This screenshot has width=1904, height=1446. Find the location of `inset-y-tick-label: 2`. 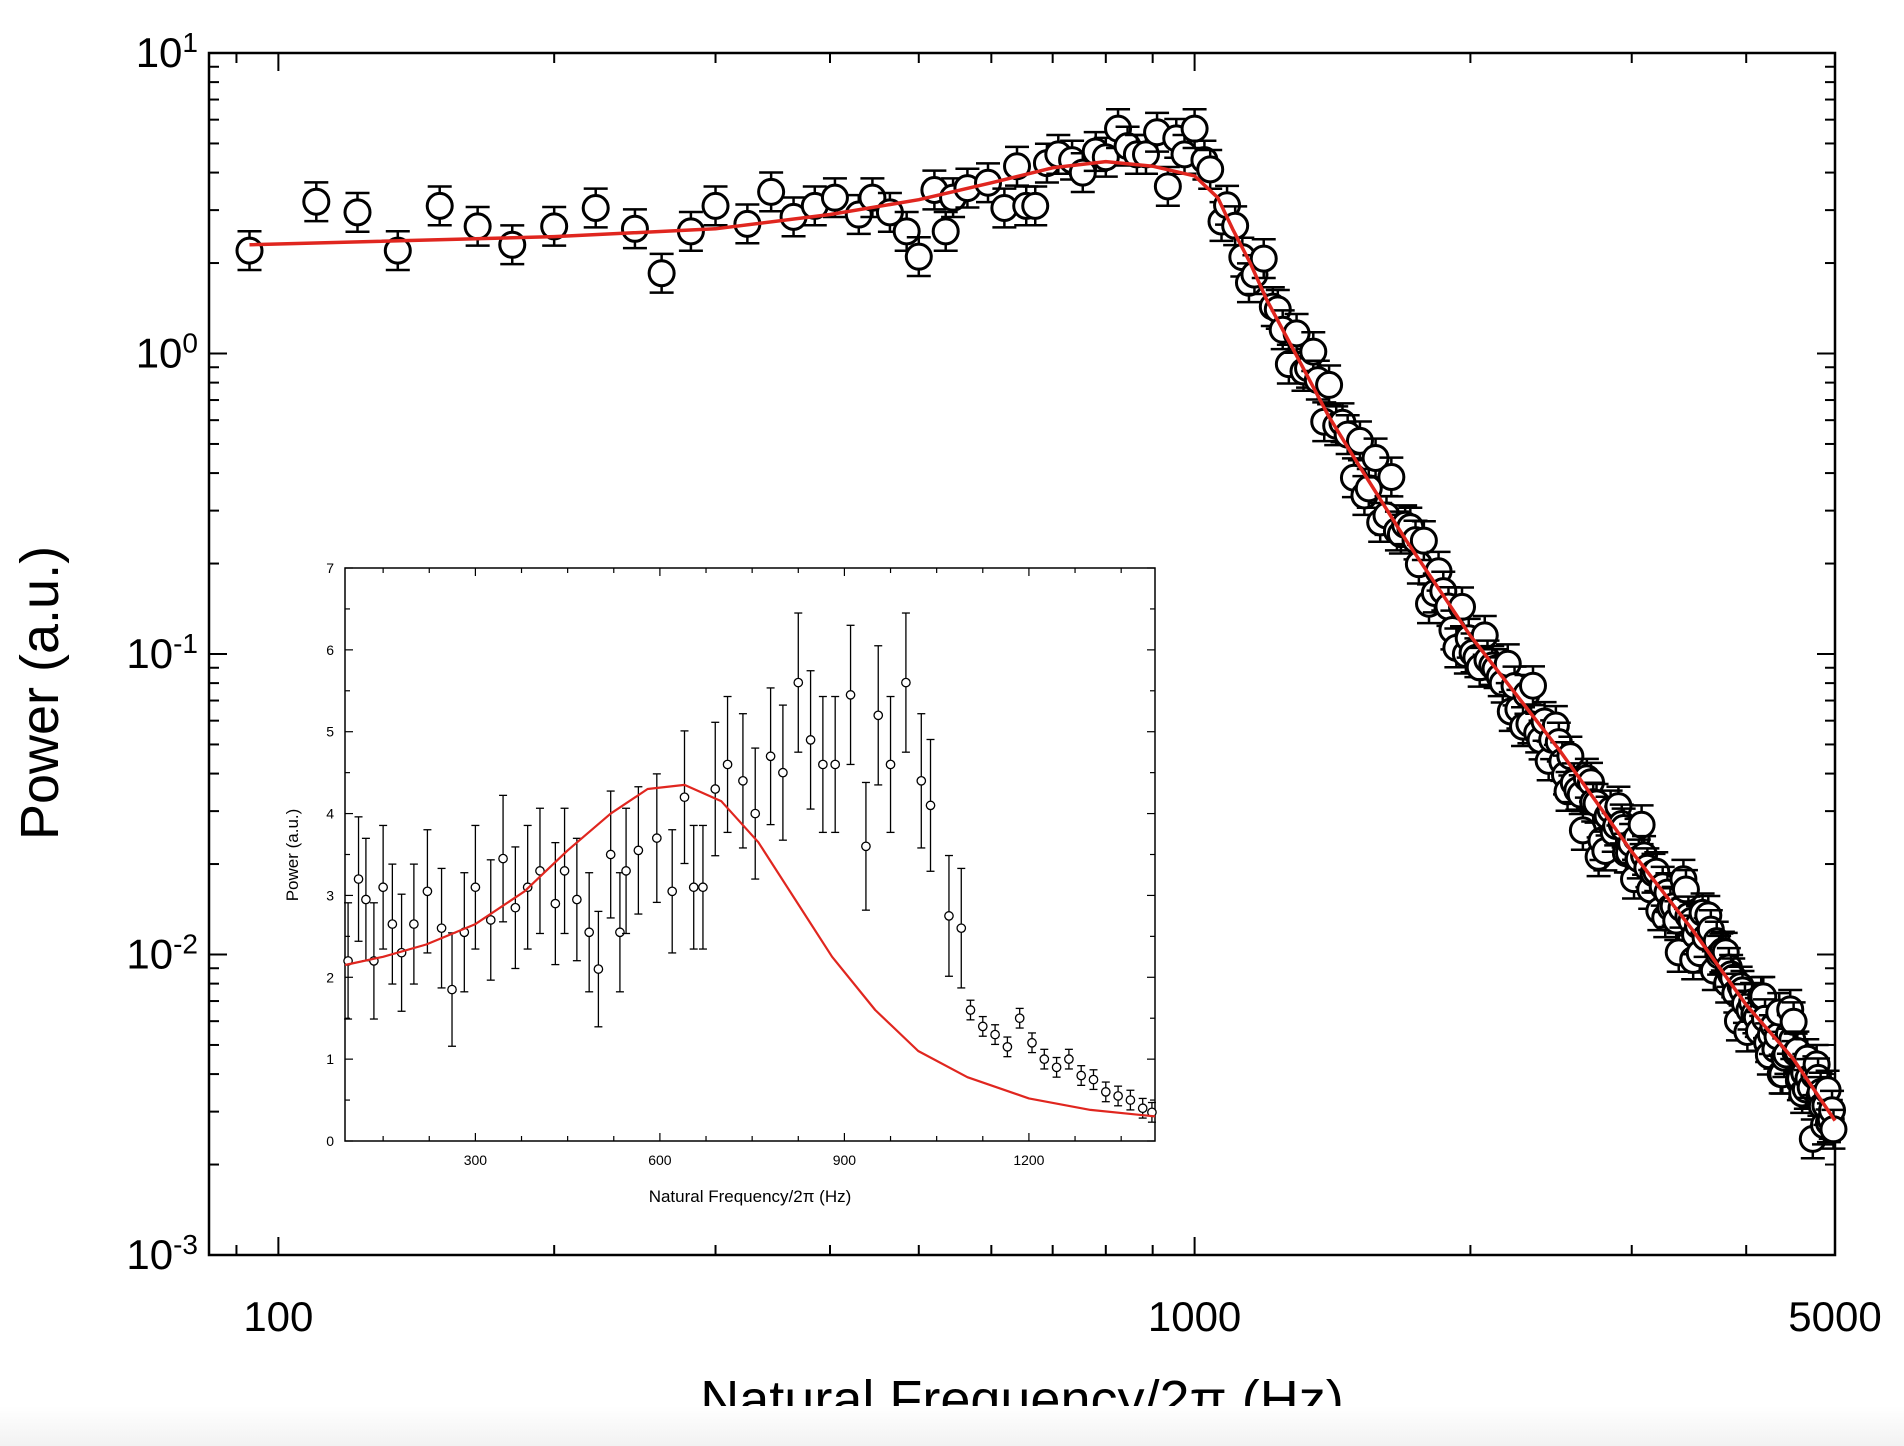

inset-y-tick-label: 2 is located at coordinates (330, 977).